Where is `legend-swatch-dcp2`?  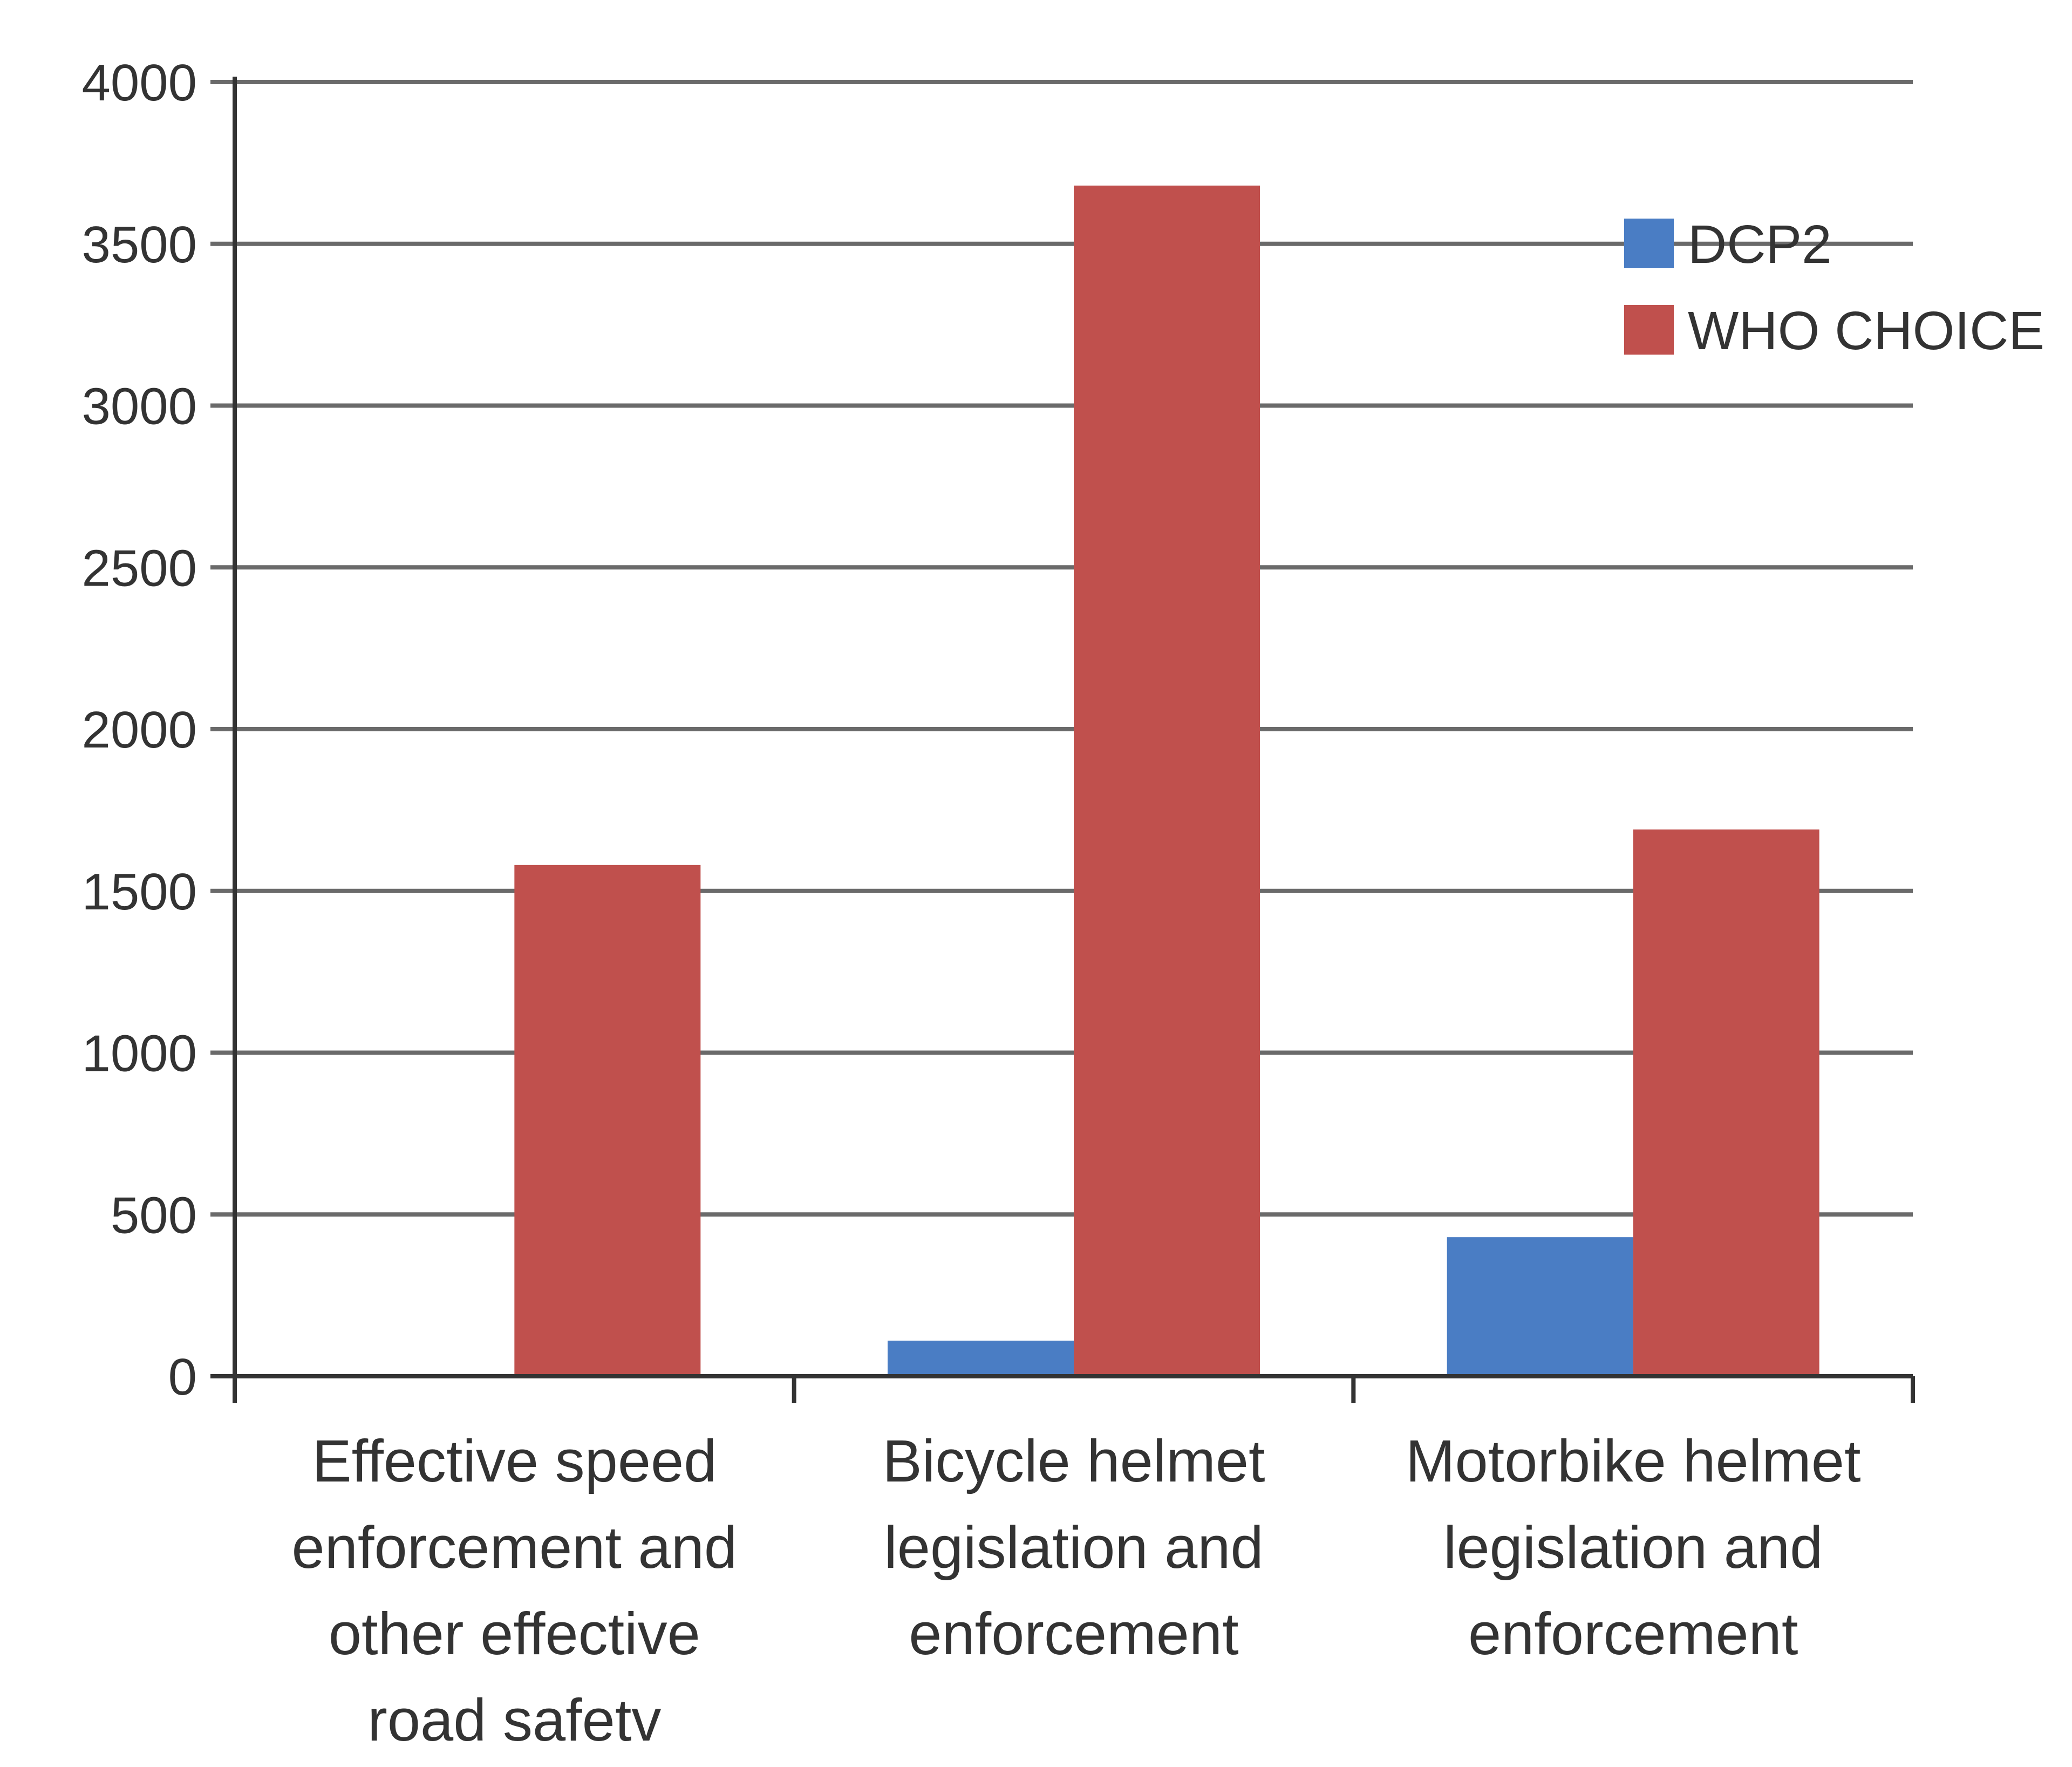
legend-swatch-dcp2 is located at coordinates (1649, 243).